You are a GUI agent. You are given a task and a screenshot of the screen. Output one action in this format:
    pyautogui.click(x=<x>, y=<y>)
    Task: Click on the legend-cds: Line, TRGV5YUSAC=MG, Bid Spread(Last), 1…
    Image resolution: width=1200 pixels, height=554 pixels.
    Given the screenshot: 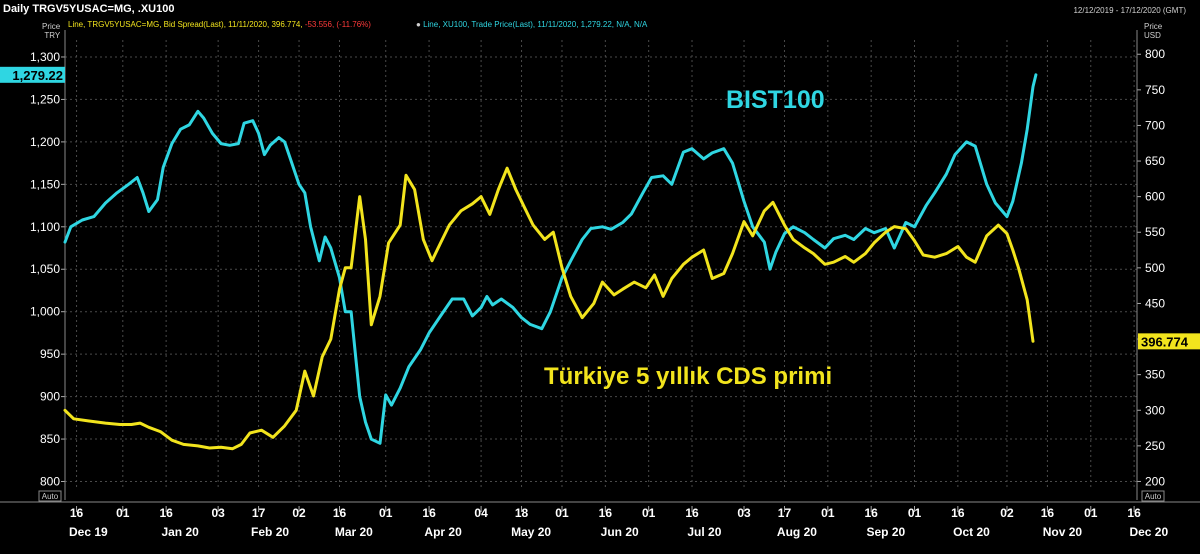 What is the action you would take?
    pyautogui.click(x=219, y=24)
    